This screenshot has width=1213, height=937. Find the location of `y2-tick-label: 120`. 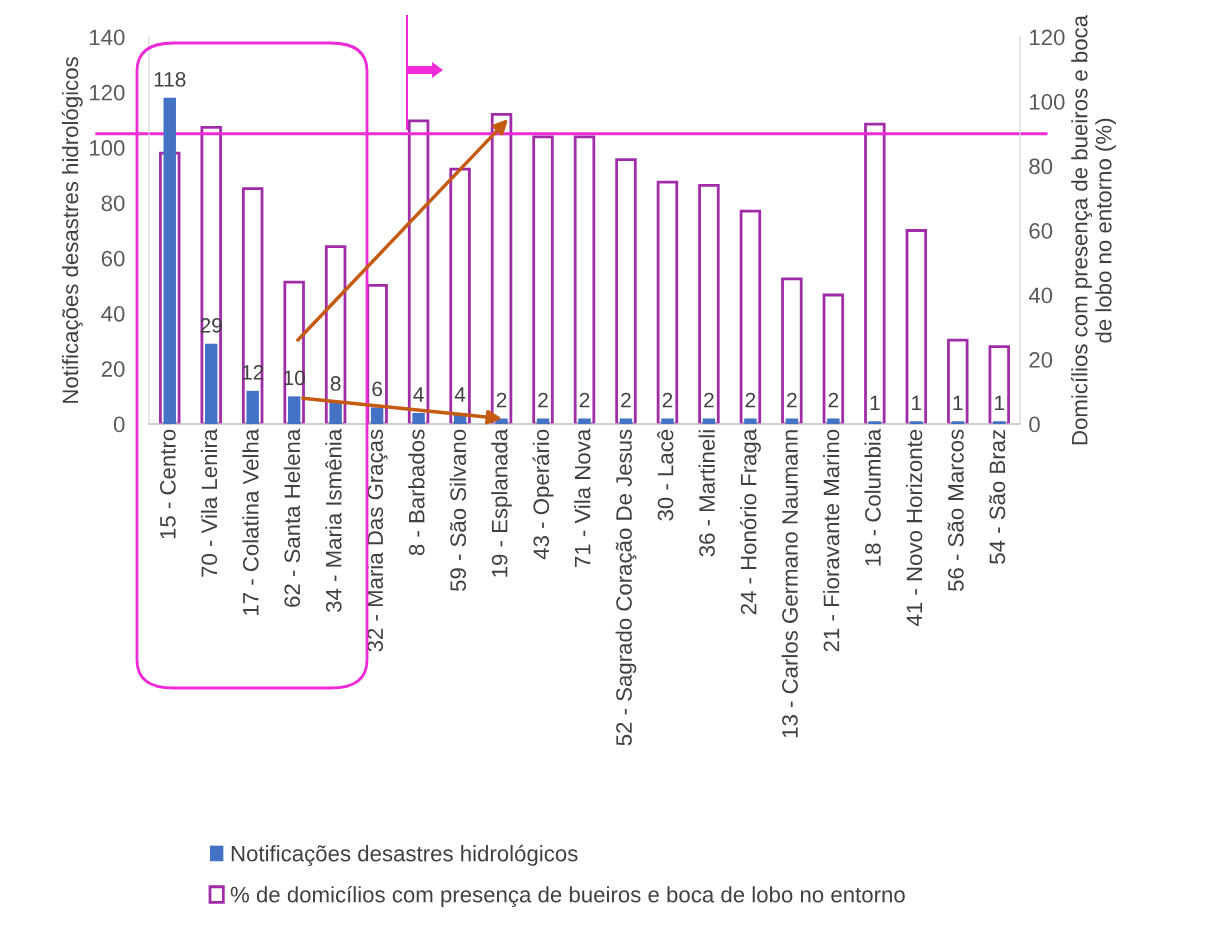

y2-tick-label: 120 is located at coordinates (1047, 37).